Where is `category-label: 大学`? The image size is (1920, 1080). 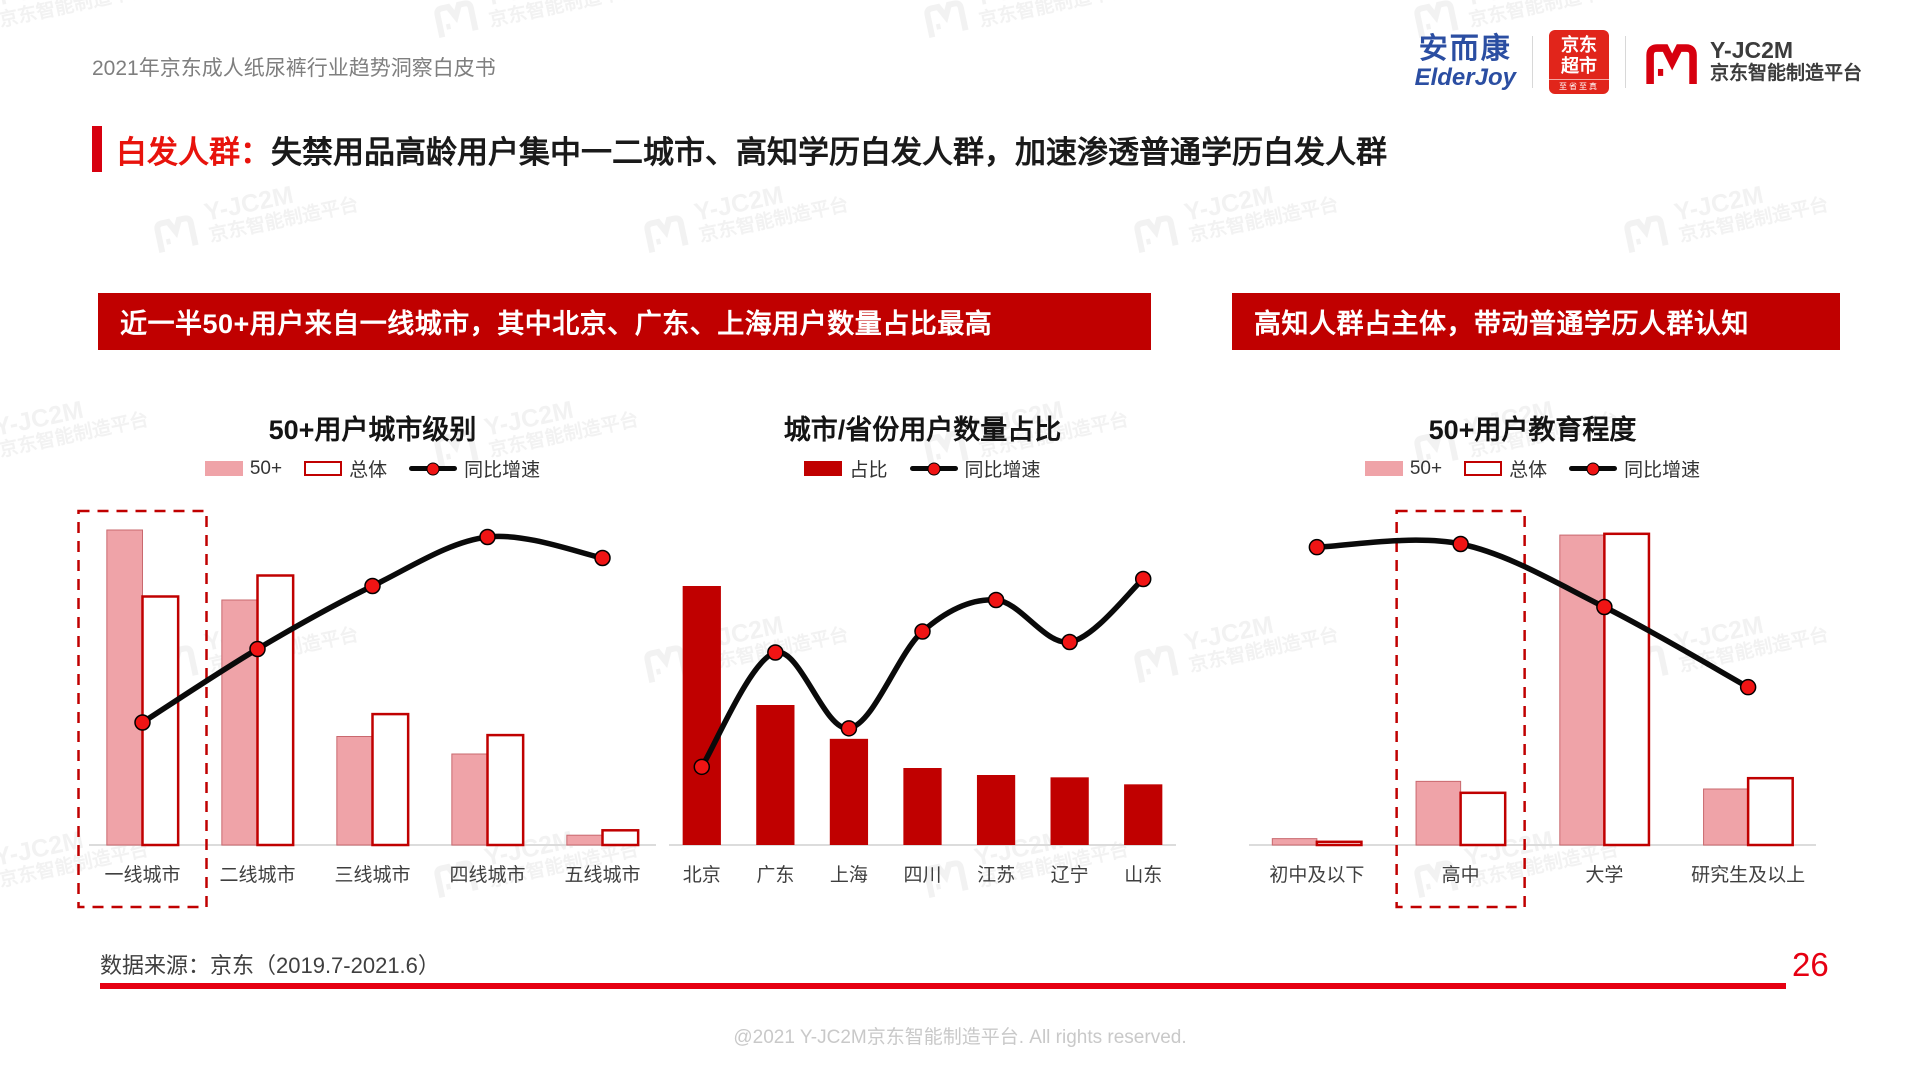 category-label: 大学 is located at coordinates (1604, 875).